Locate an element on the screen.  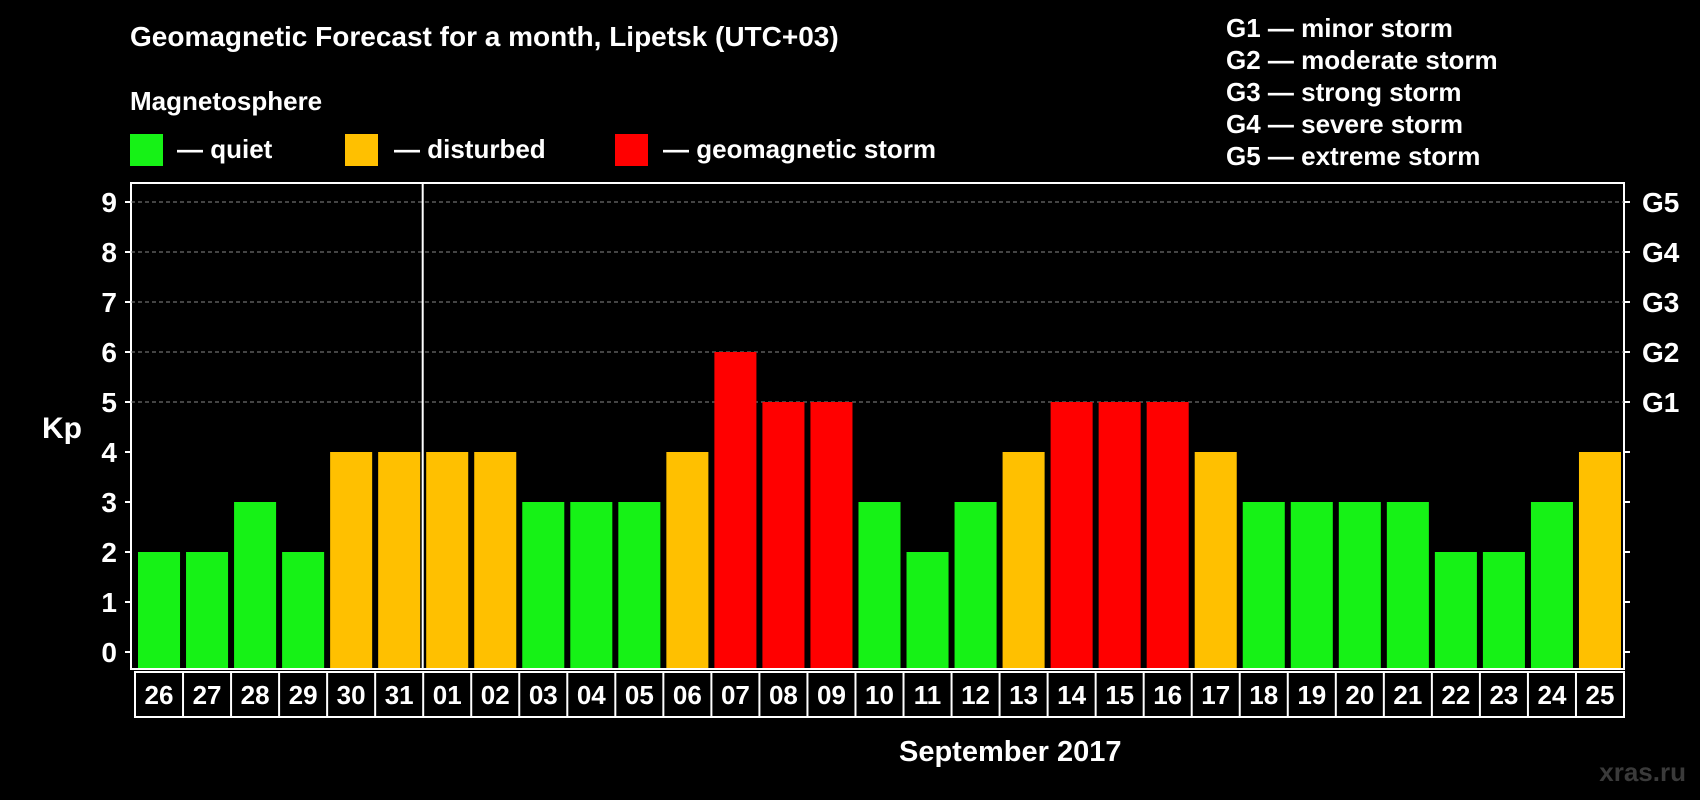
legend-heading: Magnetosphere is located at coordinates (226, 101).